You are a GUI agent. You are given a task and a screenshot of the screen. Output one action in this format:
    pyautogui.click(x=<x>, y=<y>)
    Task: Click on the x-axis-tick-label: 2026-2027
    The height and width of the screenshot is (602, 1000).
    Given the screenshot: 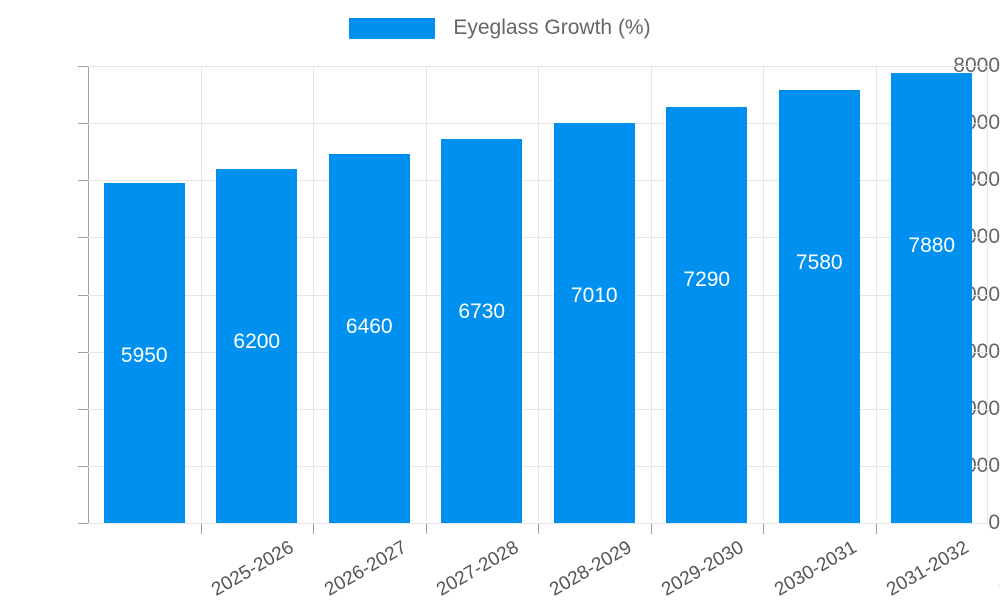 What is the action you would take?
    pyautogui.click(x=365, y=569)
    